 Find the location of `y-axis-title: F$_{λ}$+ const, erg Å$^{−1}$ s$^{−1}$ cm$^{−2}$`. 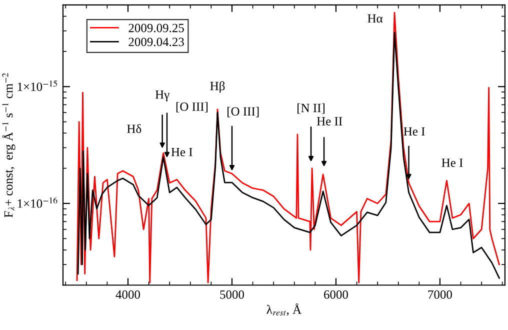

y-axis-title: F$_{λ}$+ const, erg Å$^{−1}$ s$^{−1}$ cm$^{−2}$ is located at coordinates (9, 145).